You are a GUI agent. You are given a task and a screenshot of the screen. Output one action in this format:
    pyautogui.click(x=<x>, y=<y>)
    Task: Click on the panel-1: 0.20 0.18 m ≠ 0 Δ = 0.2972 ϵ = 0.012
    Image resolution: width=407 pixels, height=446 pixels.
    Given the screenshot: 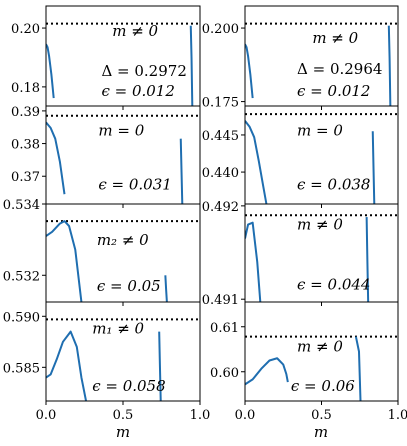 What is the action you would take?
    pyautogui.click(x=106, y=57)
    